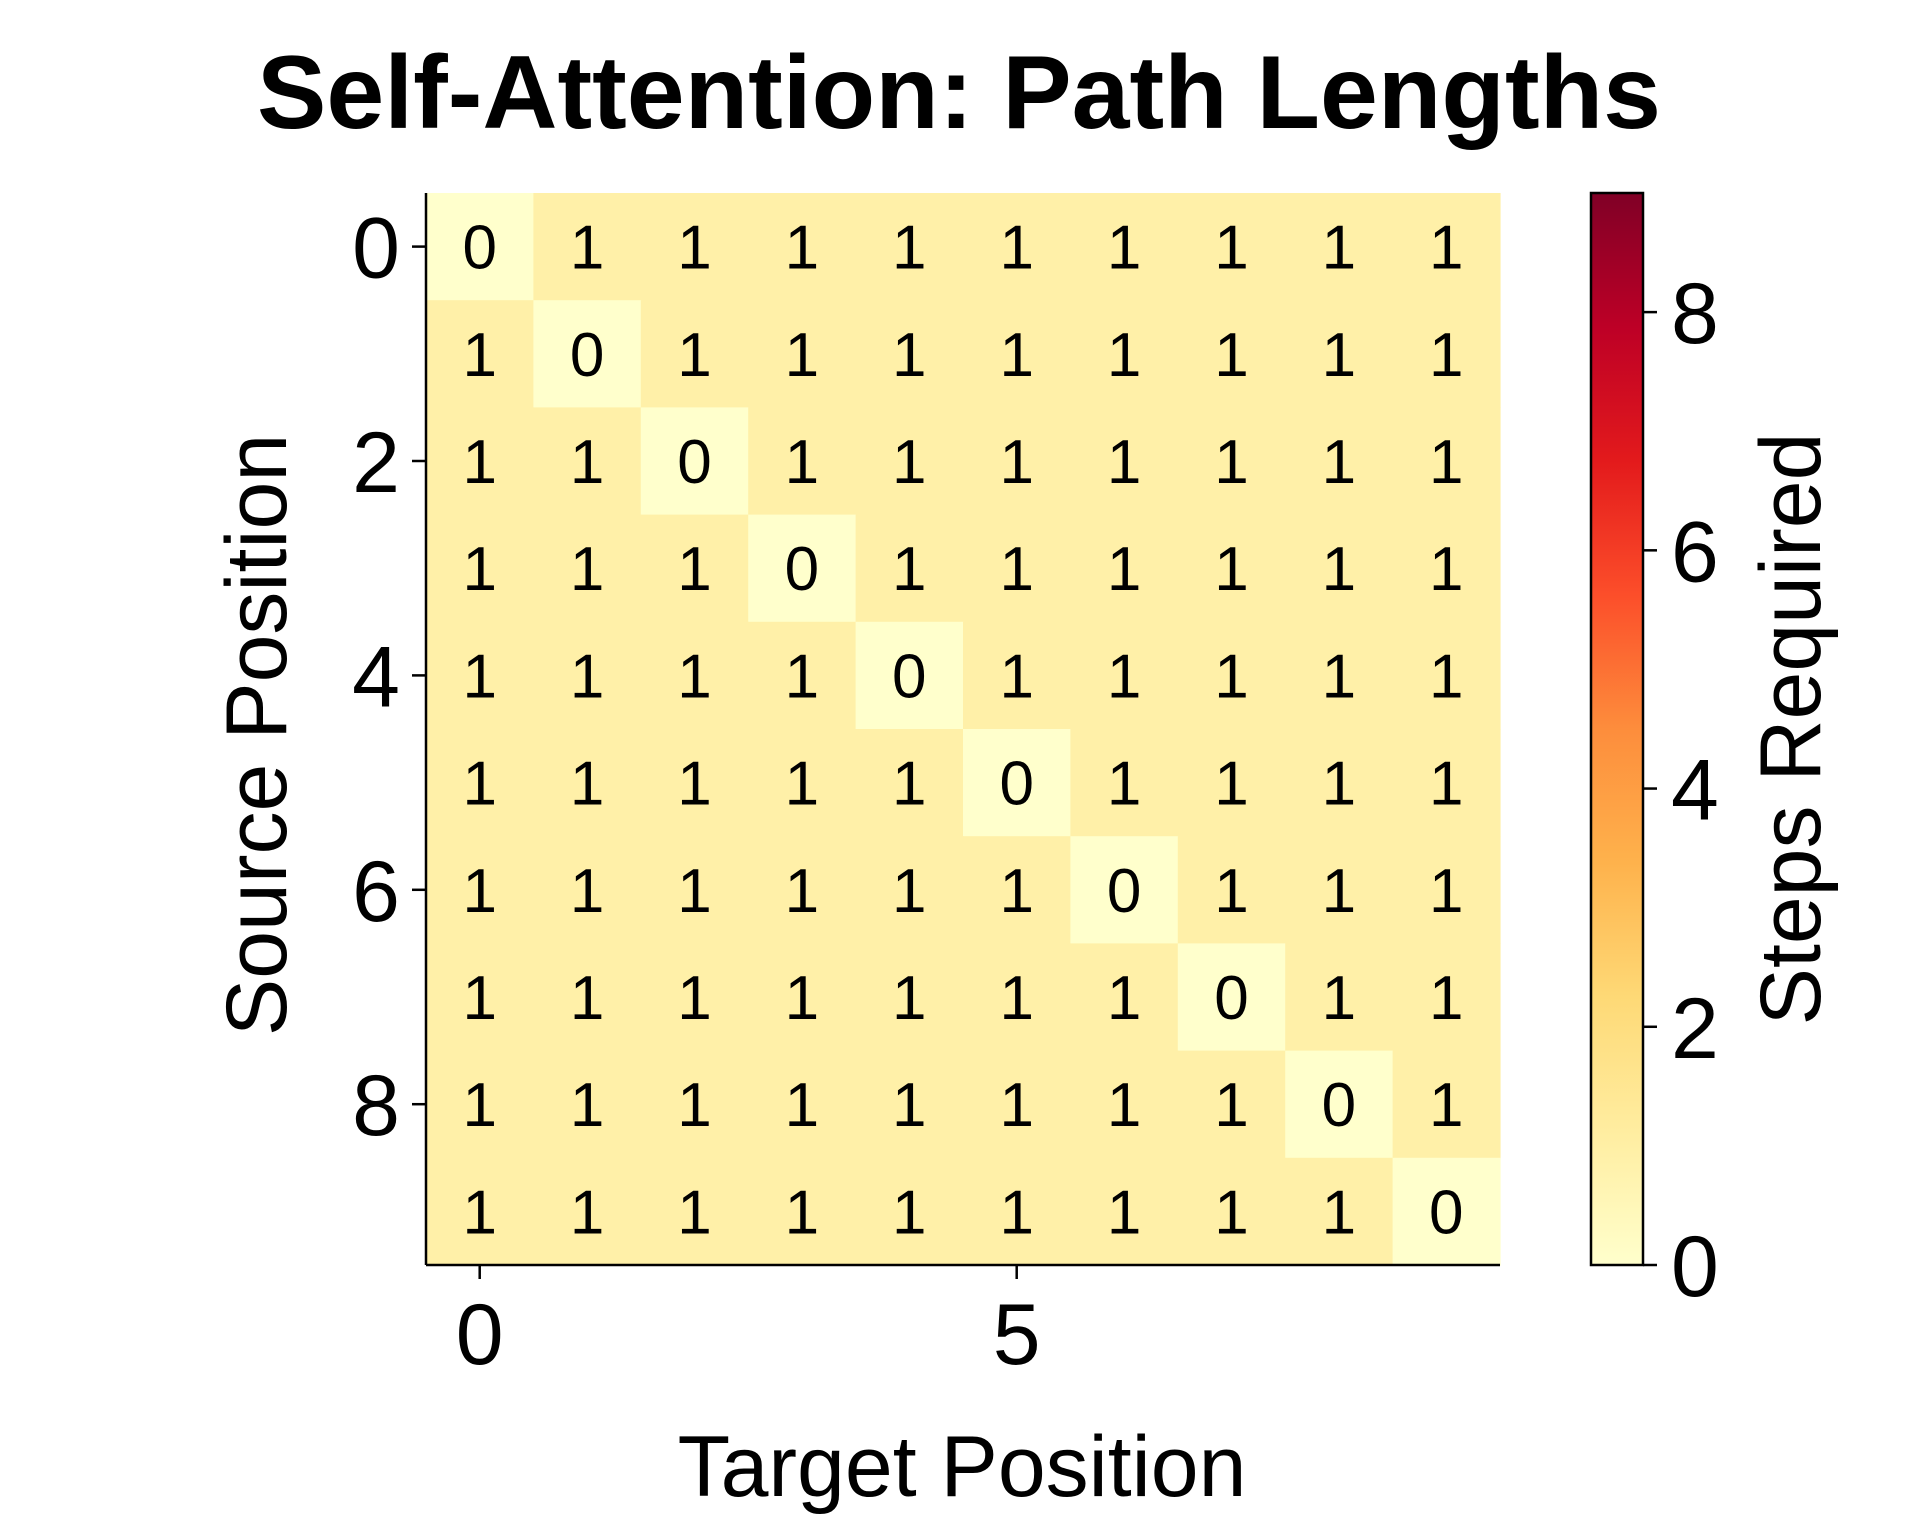 The width and height of the screenshot is (1918, 1539). I want to click on colorbar-gradient, so click(1617, 729).